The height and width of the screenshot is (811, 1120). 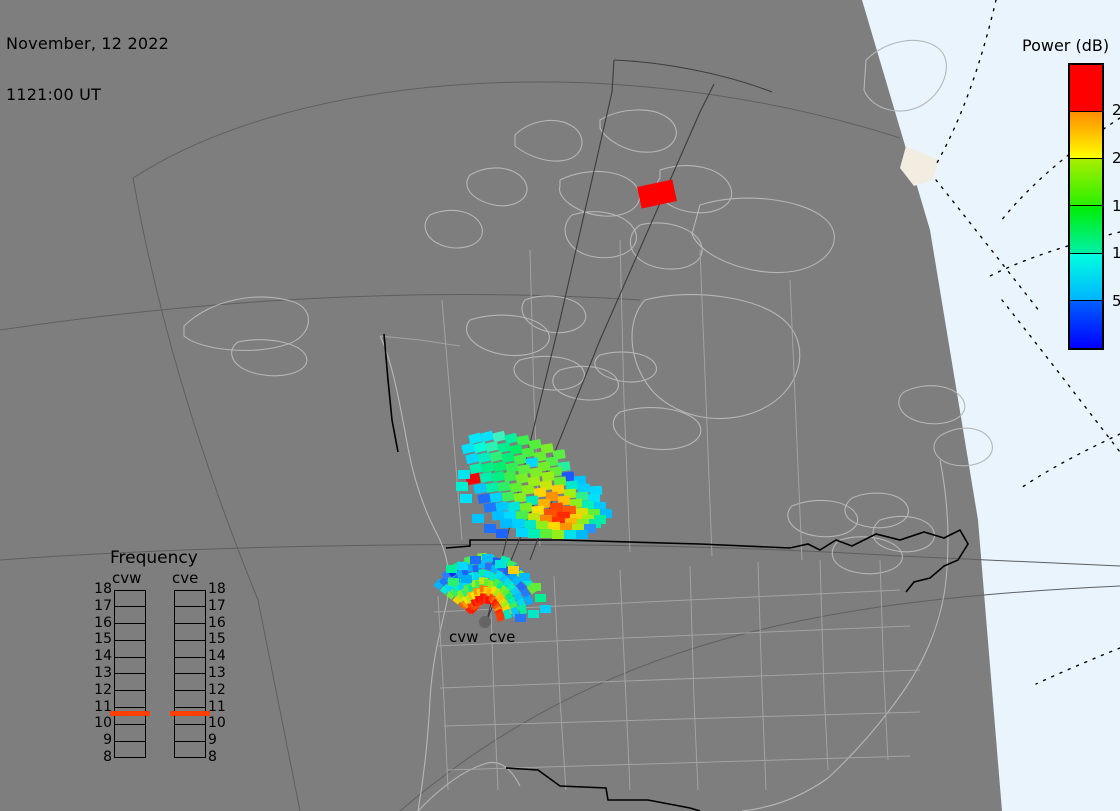 What do you see at coordinates (1116, 301) in the screenshot?
I see `colorbar-tick-5: 5` at bounding box center [1116, 301].